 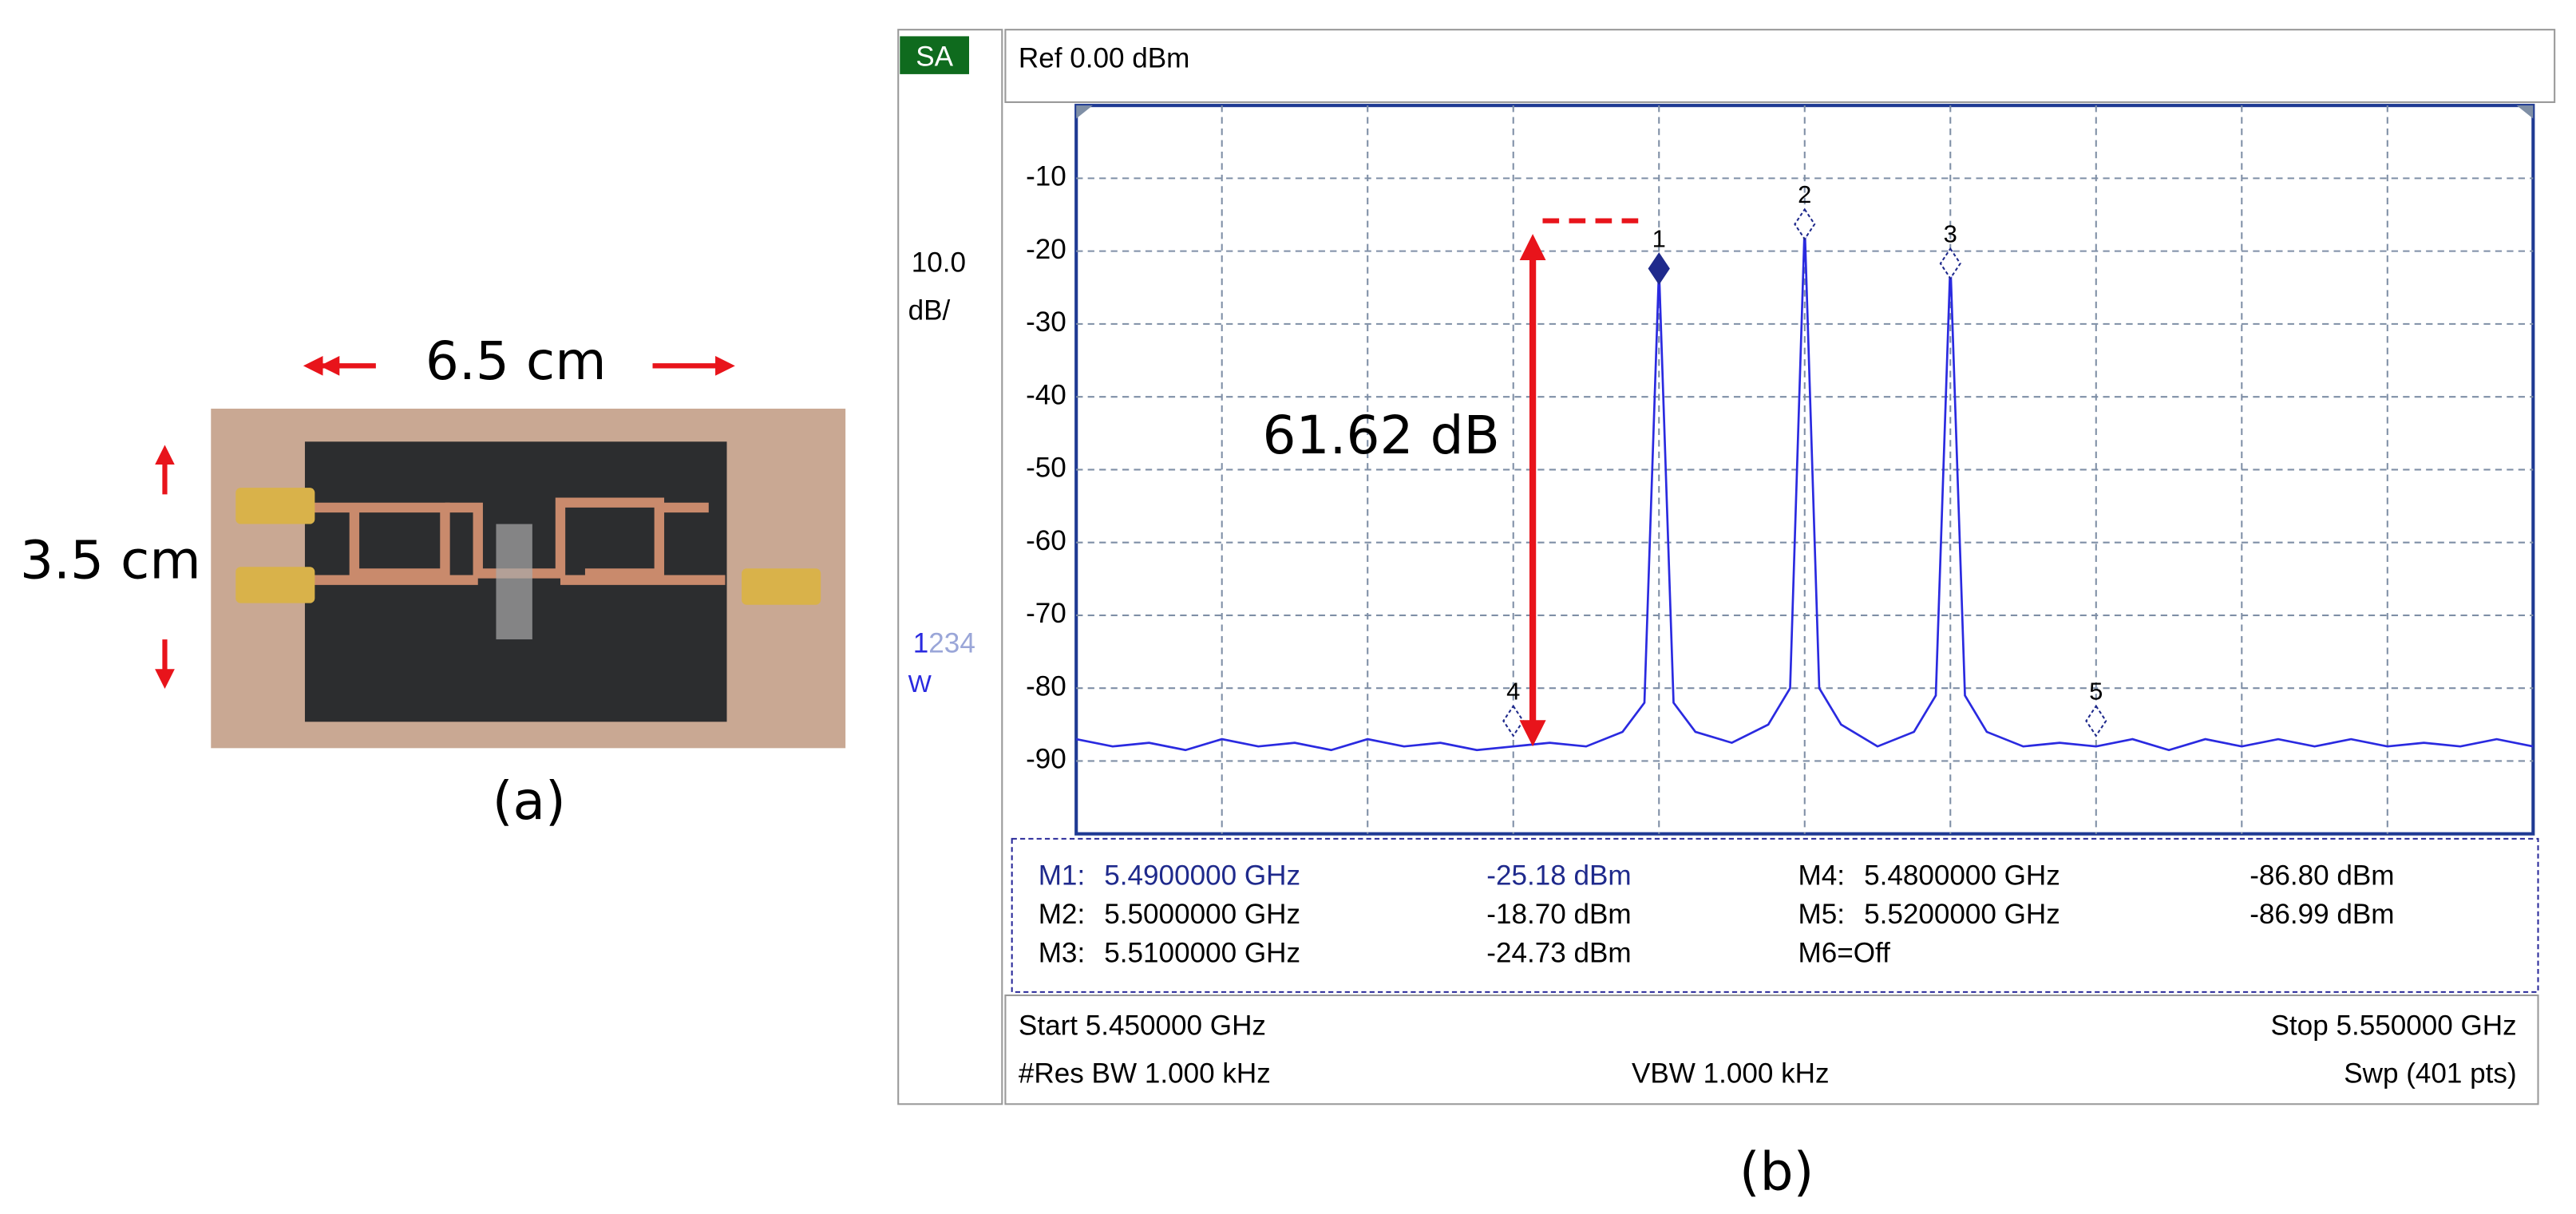 I want to click on marker-readout: -86.99 dBm, so click(x=2322, y=915).